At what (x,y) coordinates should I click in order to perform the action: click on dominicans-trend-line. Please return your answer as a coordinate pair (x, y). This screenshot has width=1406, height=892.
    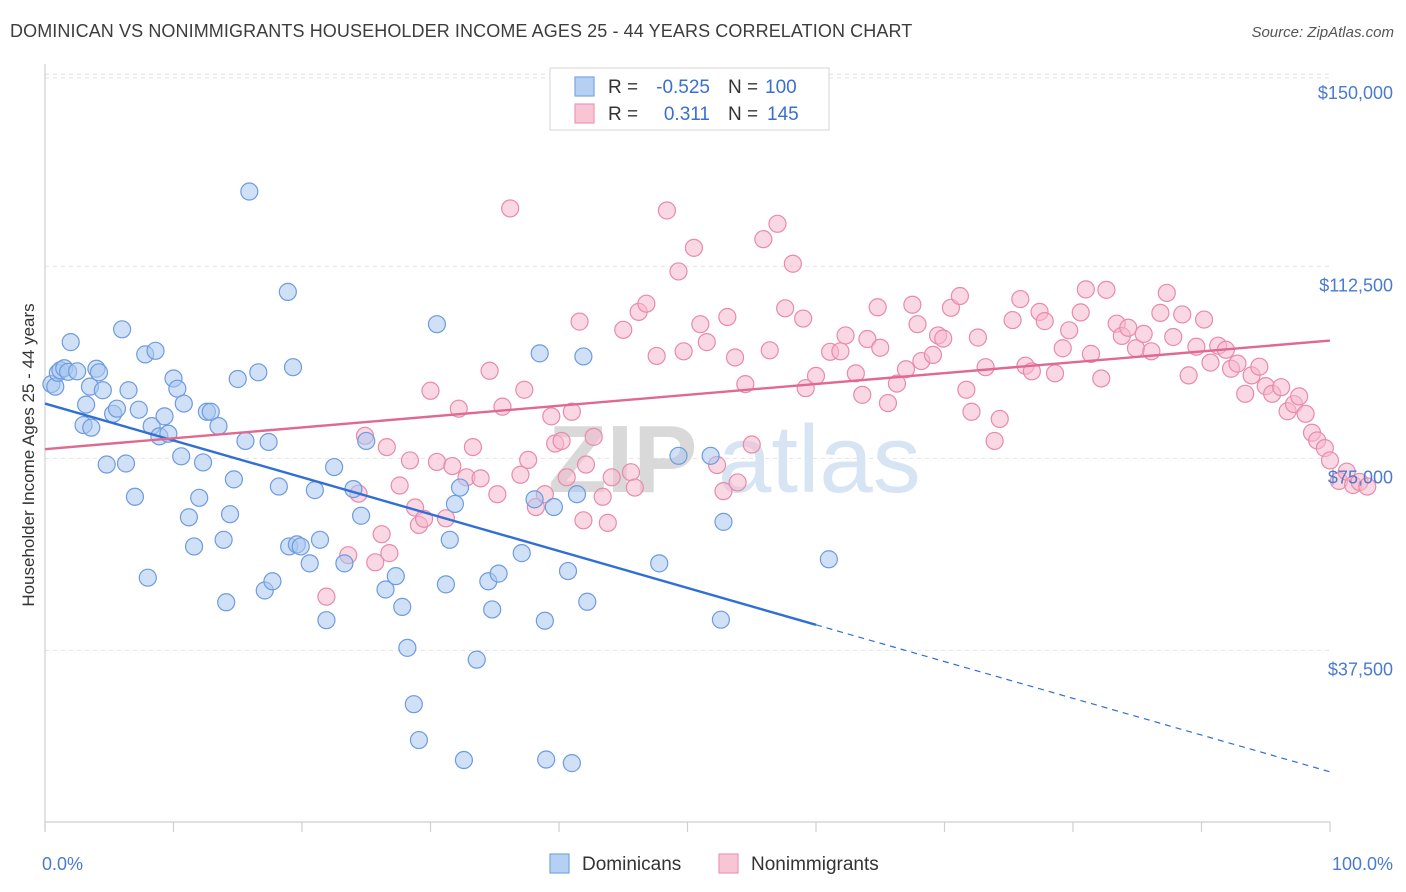
    Looking at the image, I should click on (430, 514).